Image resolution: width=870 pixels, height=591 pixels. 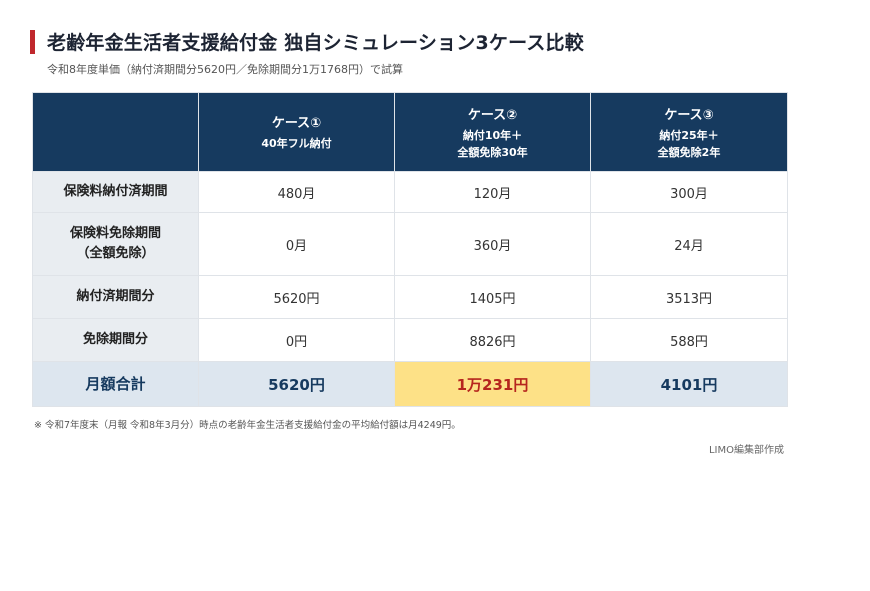 What do you see at coordinates (689, 384) in the screenshot?
I see `total-cell: 4101円` at bounding box center [689, 384].